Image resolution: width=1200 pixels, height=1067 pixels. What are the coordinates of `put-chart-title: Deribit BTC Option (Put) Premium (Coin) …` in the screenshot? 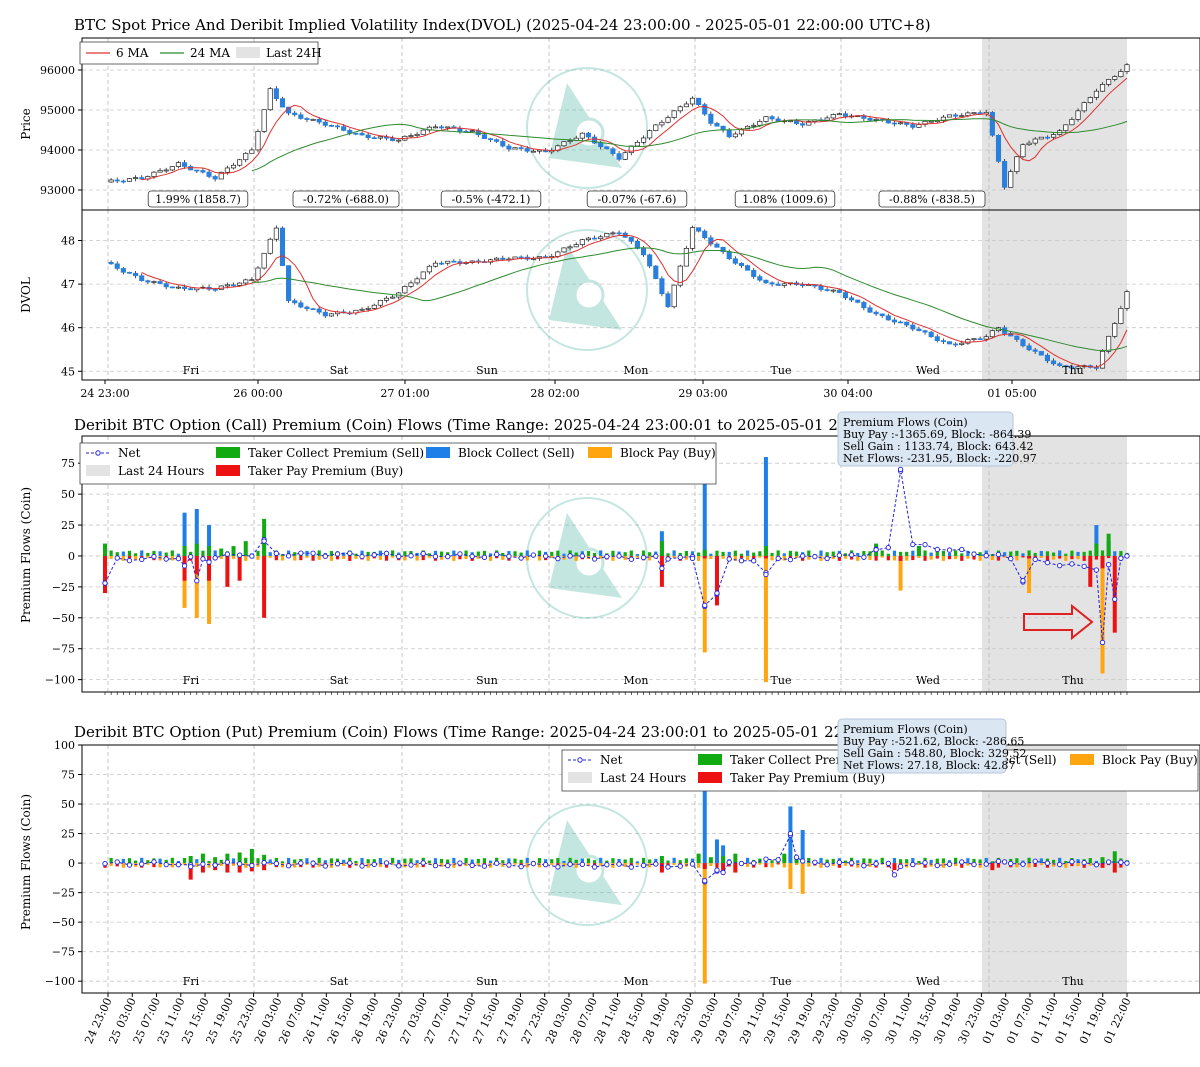 It's located at (516, 732).